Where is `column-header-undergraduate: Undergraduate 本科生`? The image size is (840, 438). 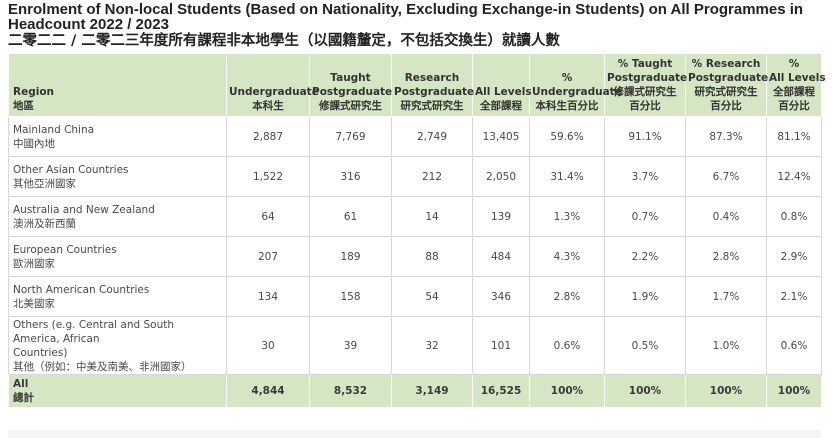
column-header-undergraduate: Undergraduate 本科生 is located at coordinates (272, 85).